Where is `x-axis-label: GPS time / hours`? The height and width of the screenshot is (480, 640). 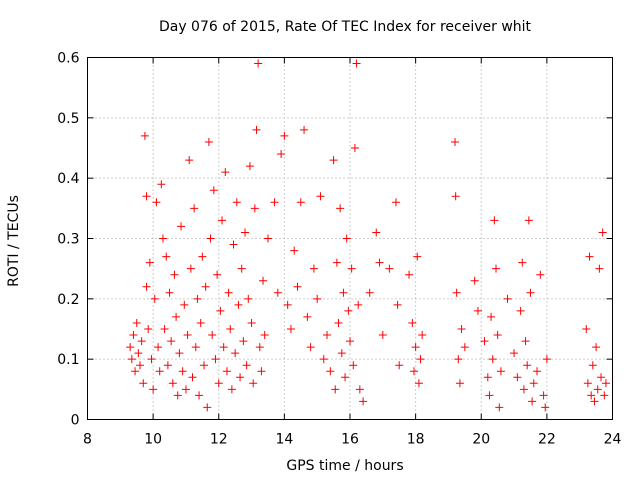
x-axis-label: GPS time / hours is located at coordinates (344, 466).